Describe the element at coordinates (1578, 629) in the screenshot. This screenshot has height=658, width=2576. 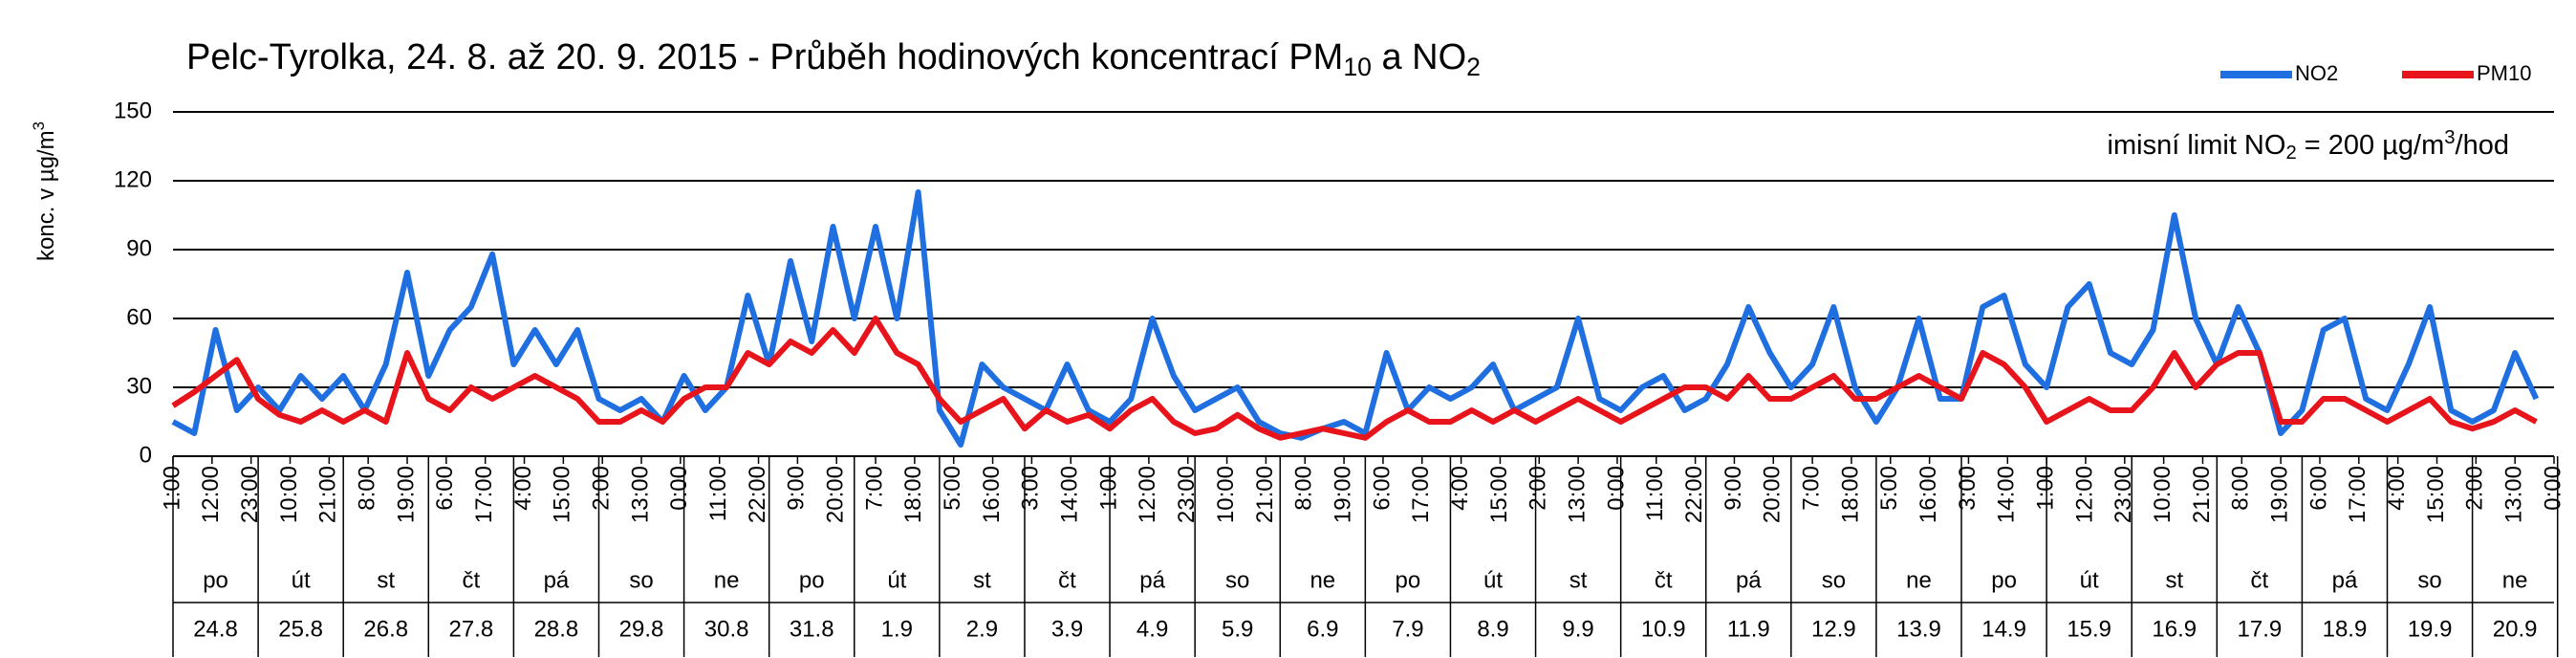
I see `date-label: 9.9` at that location.